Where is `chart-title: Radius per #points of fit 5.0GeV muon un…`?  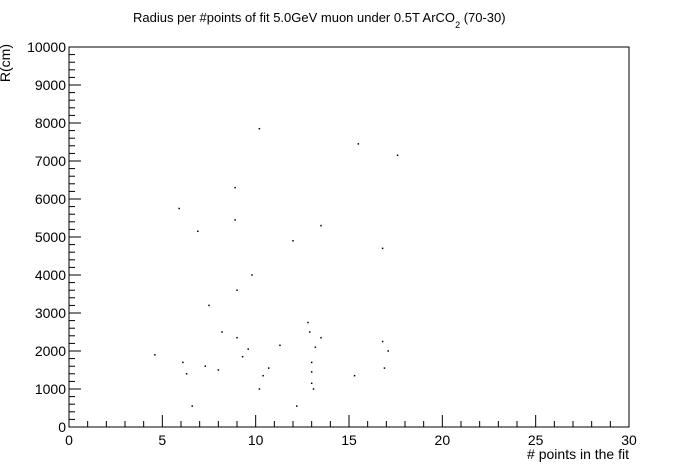
chart-title: Radius per #points of fit 5.0GeV muon un… is located at coordinates (319, 20).